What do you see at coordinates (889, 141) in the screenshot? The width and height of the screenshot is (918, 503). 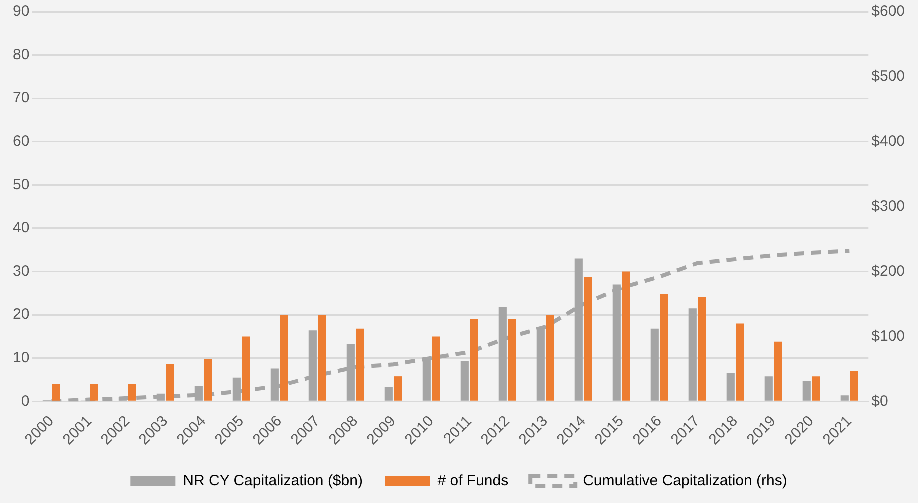 I see `y2-tick-label: $400` at bounding box center [889, 141].